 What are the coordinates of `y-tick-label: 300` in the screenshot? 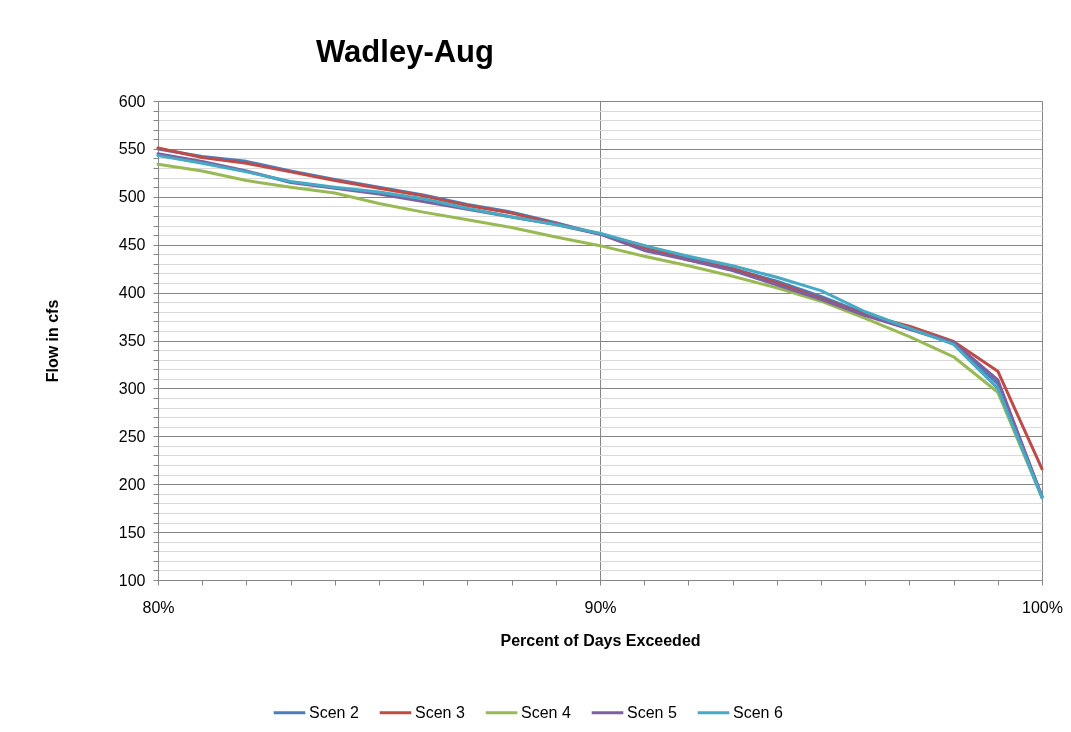 It's located at (132, 388).